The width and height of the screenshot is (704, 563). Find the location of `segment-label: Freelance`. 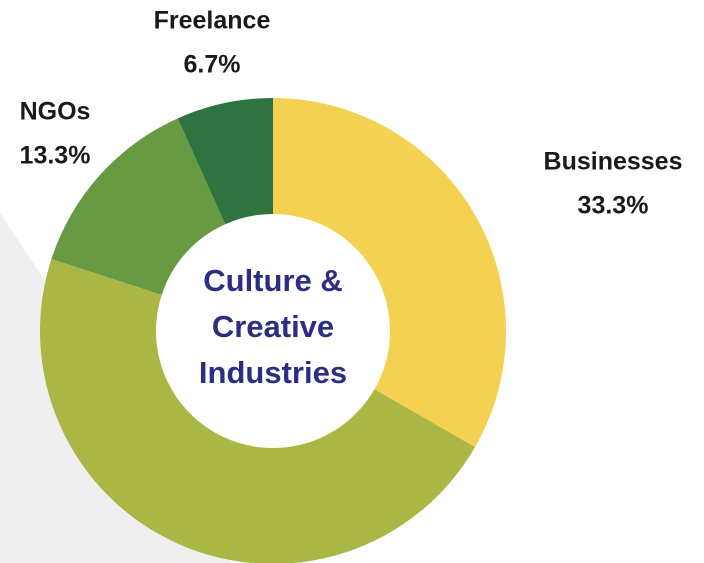

segment-label: Freelance is located at coordinates (212, 21).